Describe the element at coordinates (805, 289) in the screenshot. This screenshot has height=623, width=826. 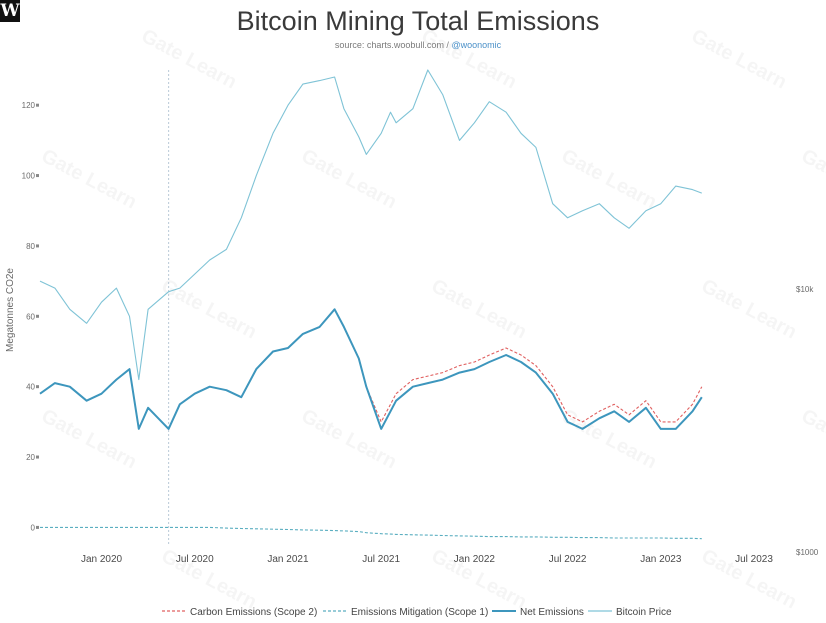
I see `y2-tick-10k: $10k` at that location.